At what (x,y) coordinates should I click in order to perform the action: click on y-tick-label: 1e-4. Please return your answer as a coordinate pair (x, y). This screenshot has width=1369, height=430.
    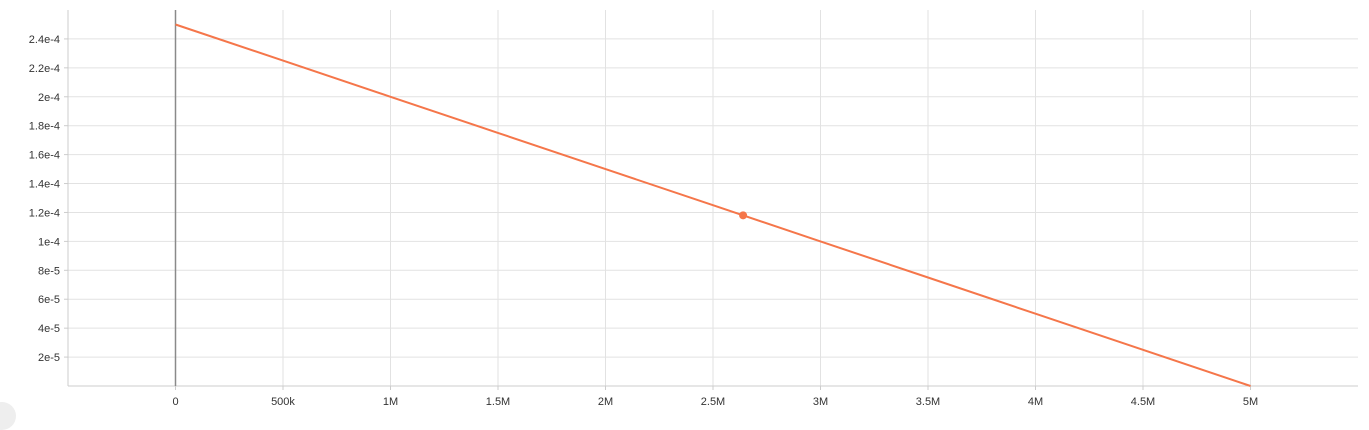
    Looking at the image, I should click on (49, 242).